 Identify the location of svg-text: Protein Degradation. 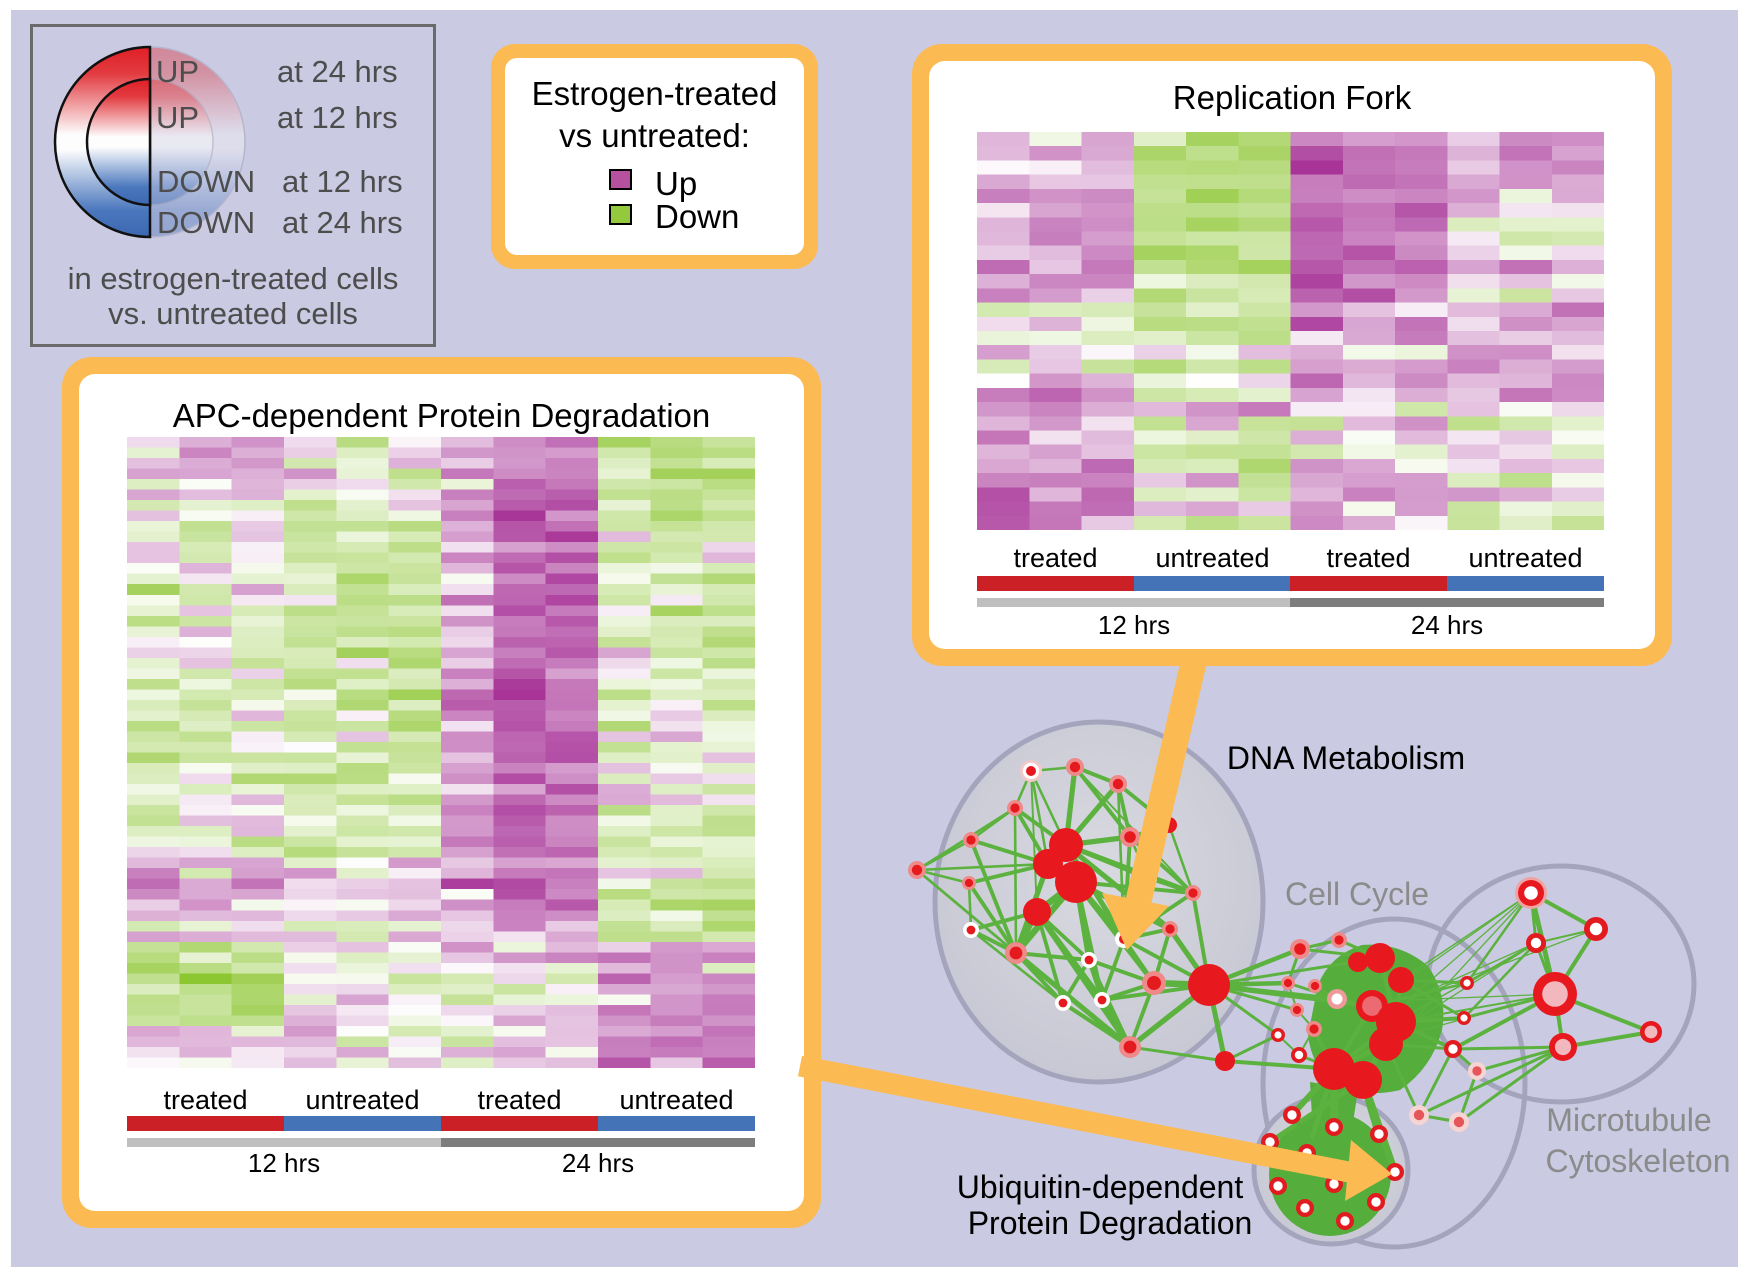
(1110, 1223).